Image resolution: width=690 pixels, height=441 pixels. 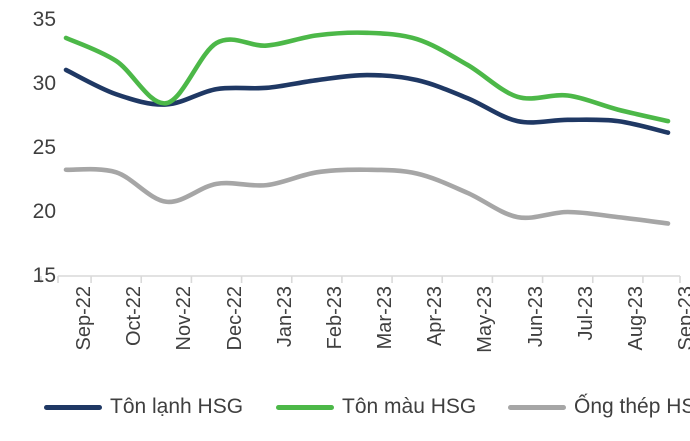 What do you see at coordinates (44, 19) in the screenshot?
I see `y-tick-label: 35` at bounding box center [44, 19].